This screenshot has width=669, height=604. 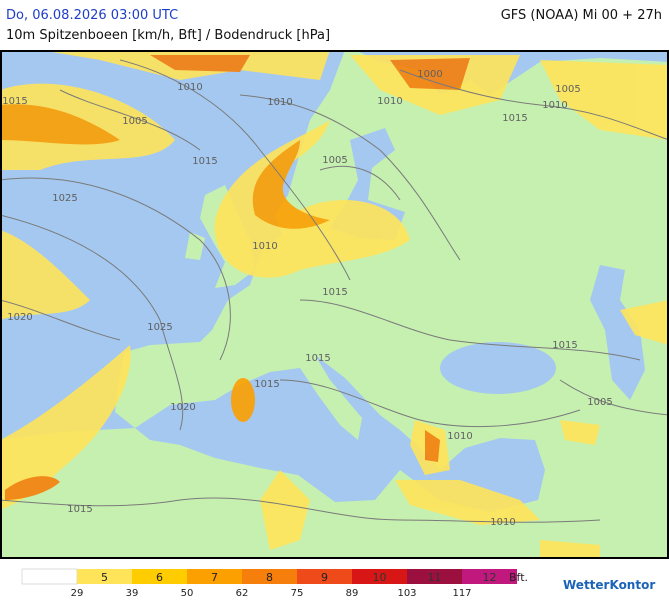 I want to click on legend-threshold: 75, so click(x=297, y=593).